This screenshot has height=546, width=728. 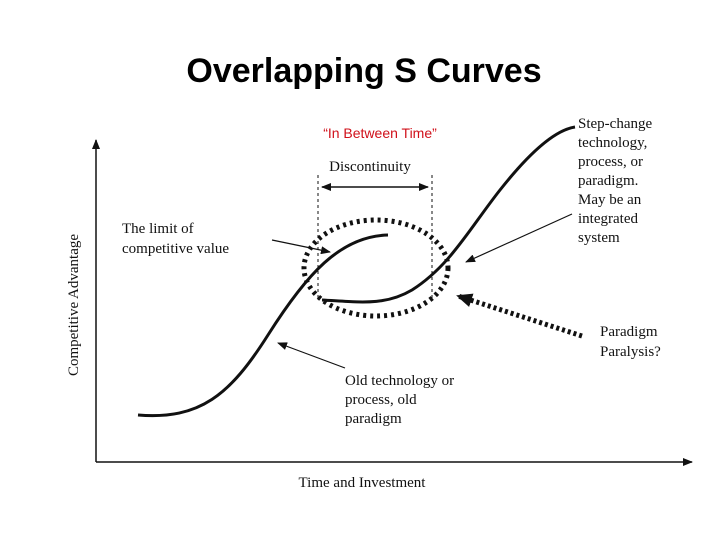 What do you see at coordinates (158, 229) in the screenshot?
I see `limit-label: The limit of` at bounding box center [158, 229].